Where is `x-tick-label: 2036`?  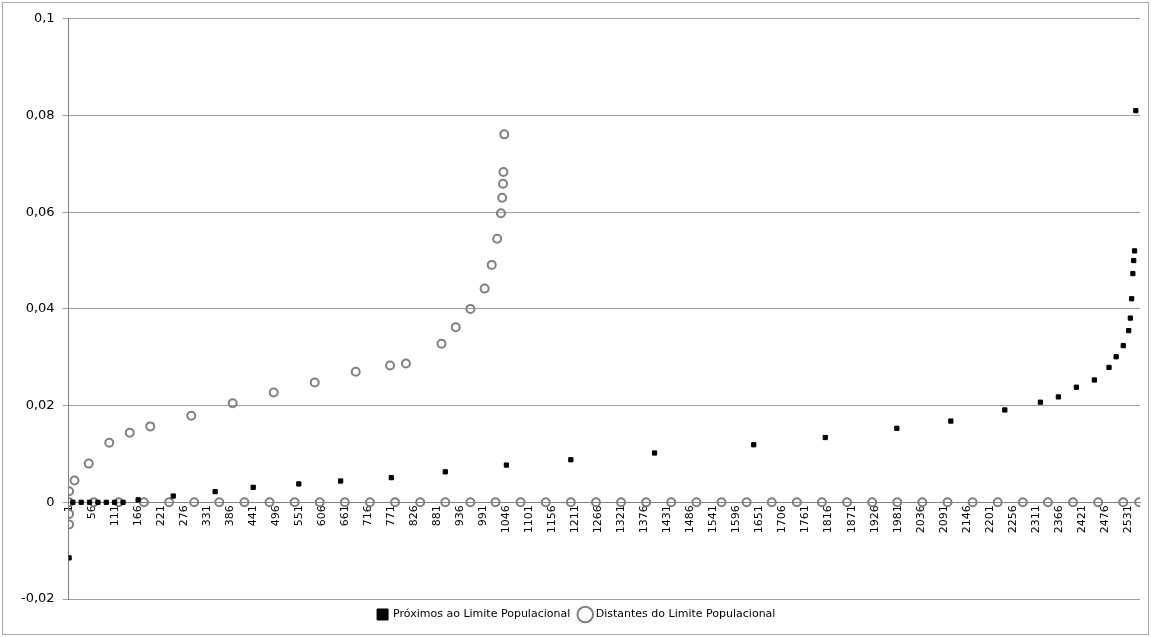 x-tick-label: 2036 is located at coordinates (920, 519).